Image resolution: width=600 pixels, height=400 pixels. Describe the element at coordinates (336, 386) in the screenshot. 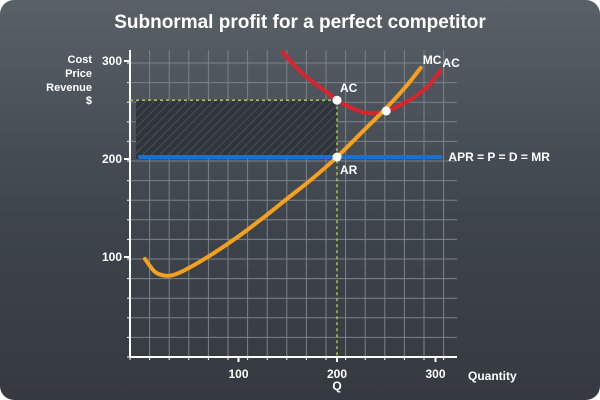

I see `q-label: Q` at that location.